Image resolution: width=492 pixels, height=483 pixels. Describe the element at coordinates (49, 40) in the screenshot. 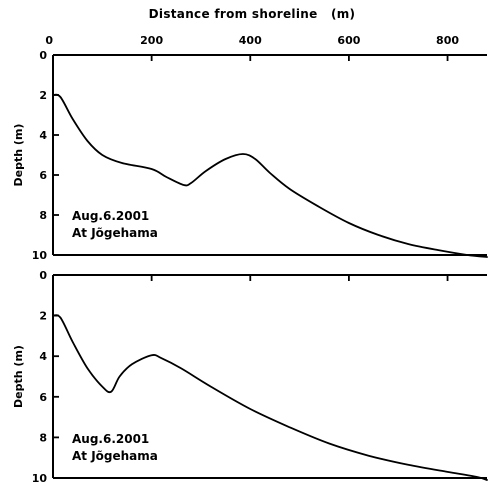

I see `x-tick-label: 0` at that location.